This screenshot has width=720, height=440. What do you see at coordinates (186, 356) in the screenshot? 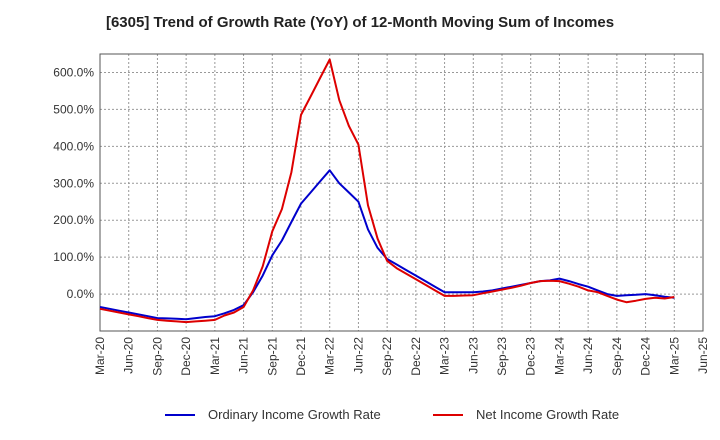
I see `x-tick-label: Dec-20` at bounding box center [186, 356].